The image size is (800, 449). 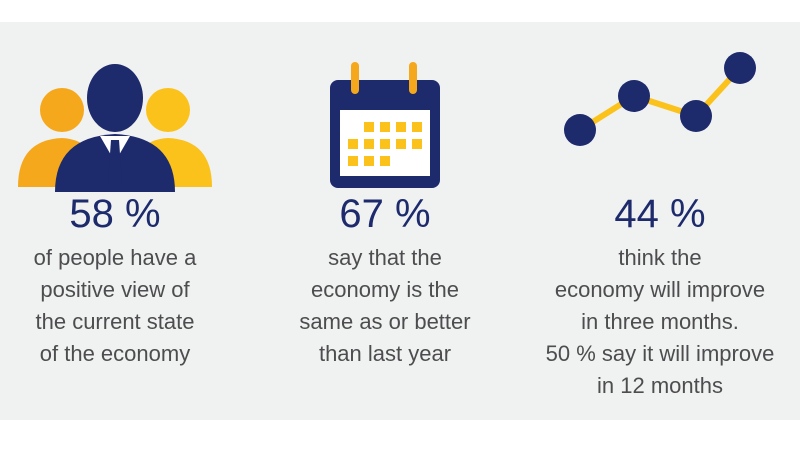 I want to click on text-line: of people have a, so click(x=115, y=257).